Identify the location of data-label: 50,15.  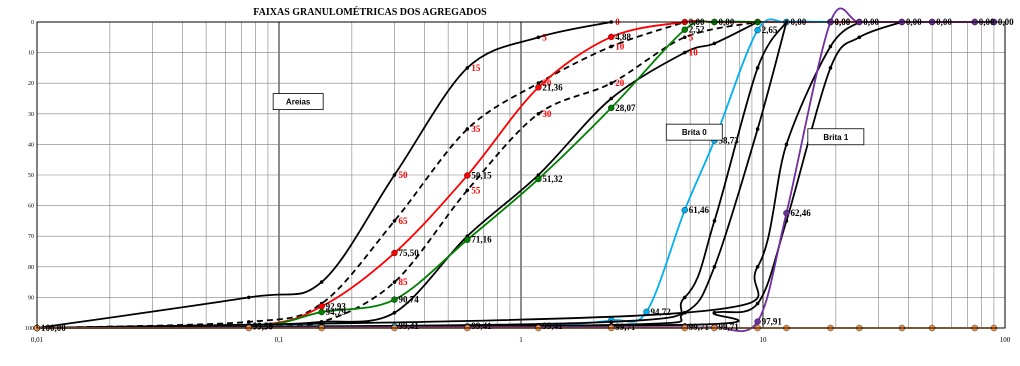
(481, 175).